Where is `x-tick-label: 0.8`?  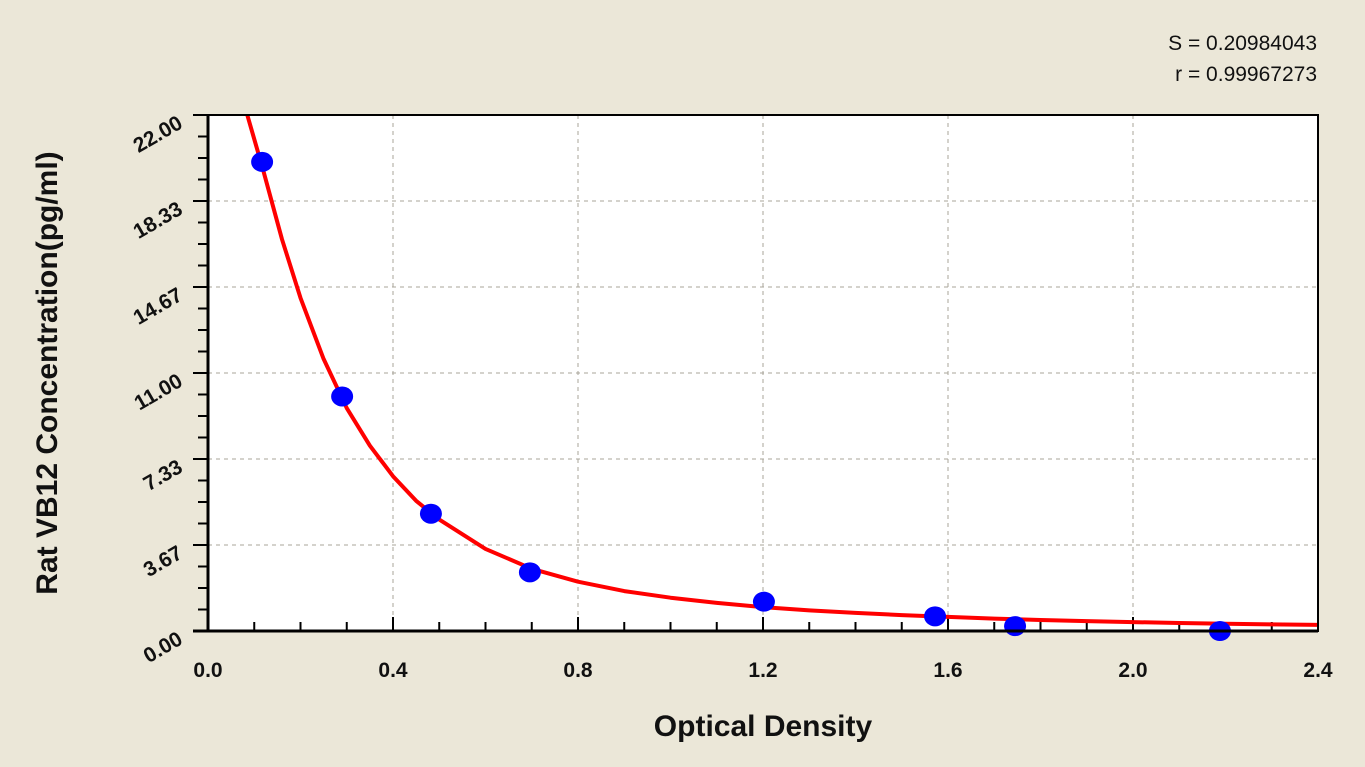 x-tick-label: 0.8 is located at coordinates (578, 670).